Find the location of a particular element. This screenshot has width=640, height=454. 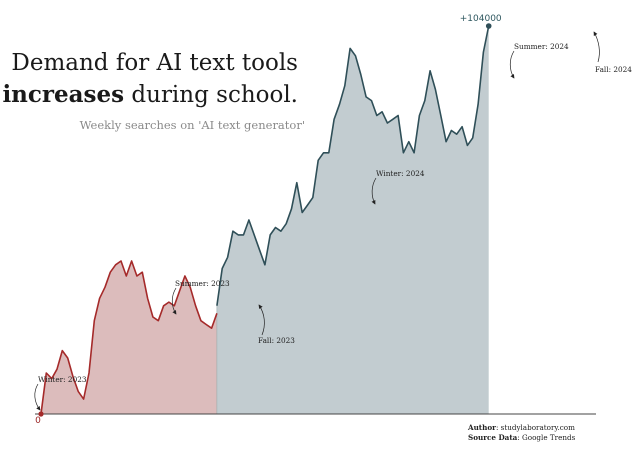

end-value-label: +104000 is located at coordinates (481, 19).